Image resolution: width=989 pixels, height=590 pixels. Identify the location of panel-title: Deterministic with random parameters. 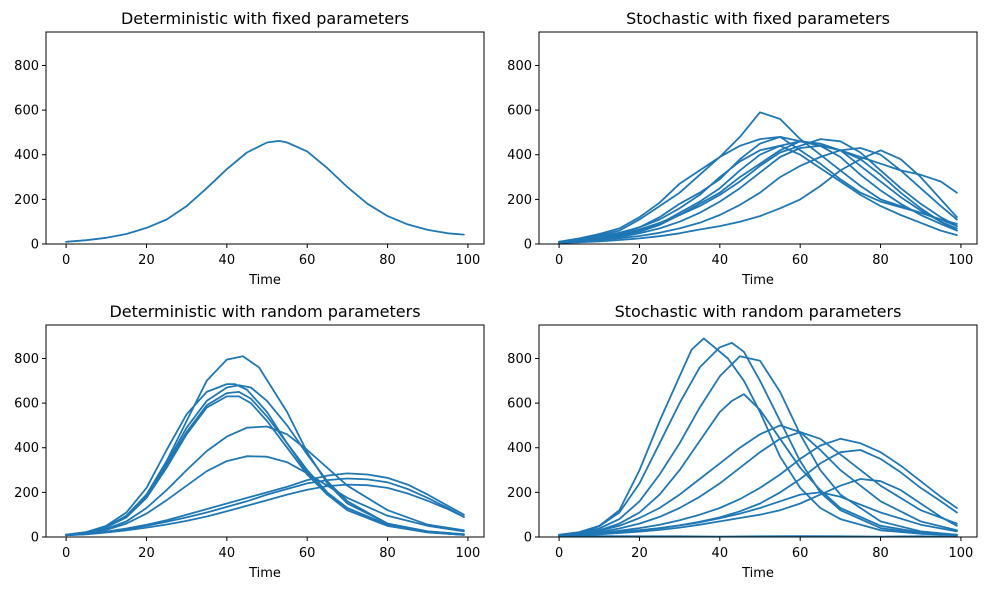
(264, 311).